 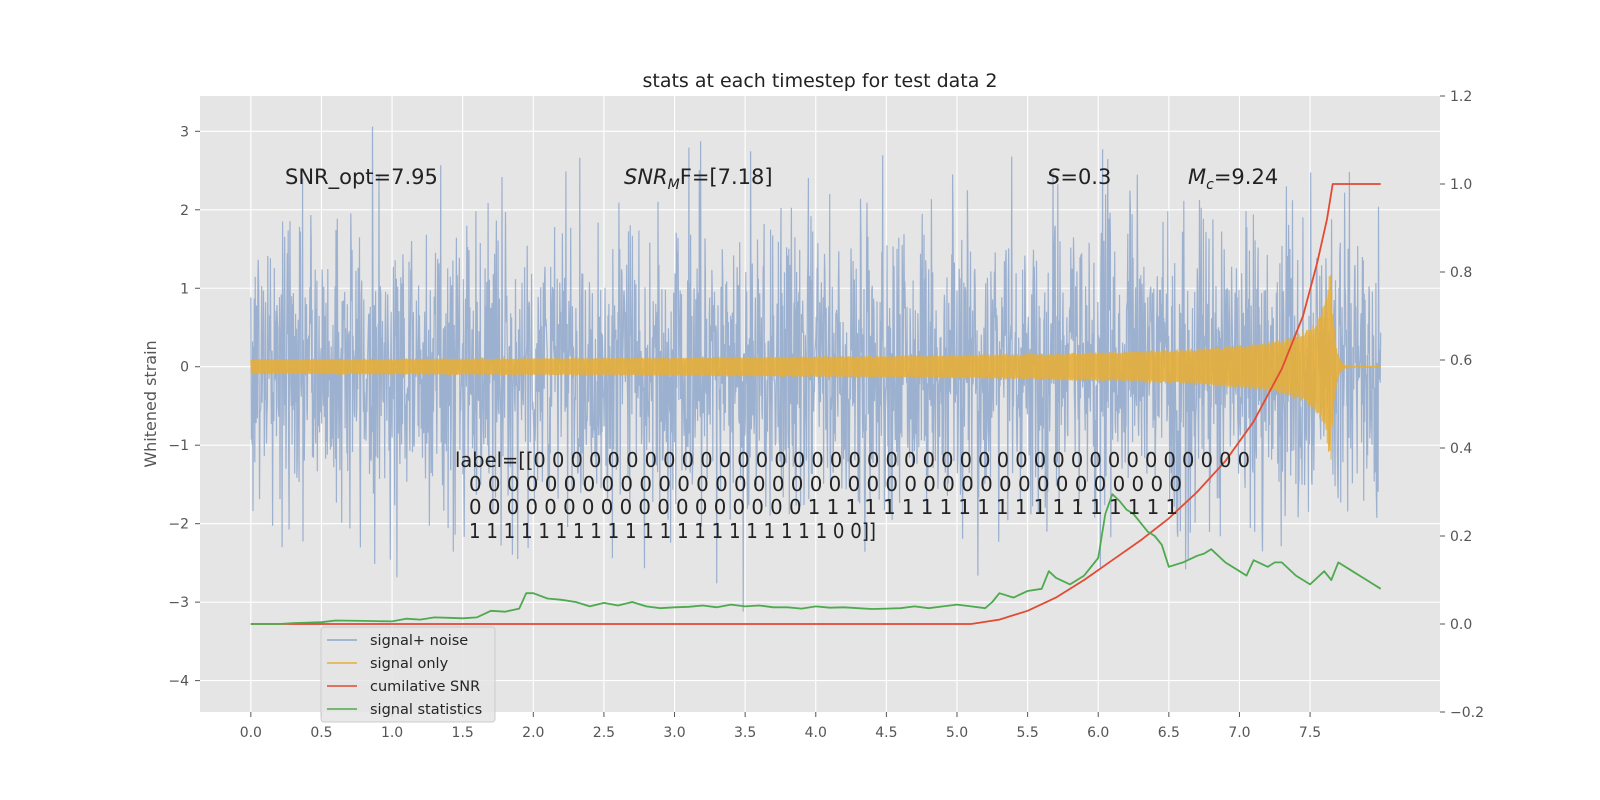 I want to click on y-tick-label: 1, so click(x=184, y=289).